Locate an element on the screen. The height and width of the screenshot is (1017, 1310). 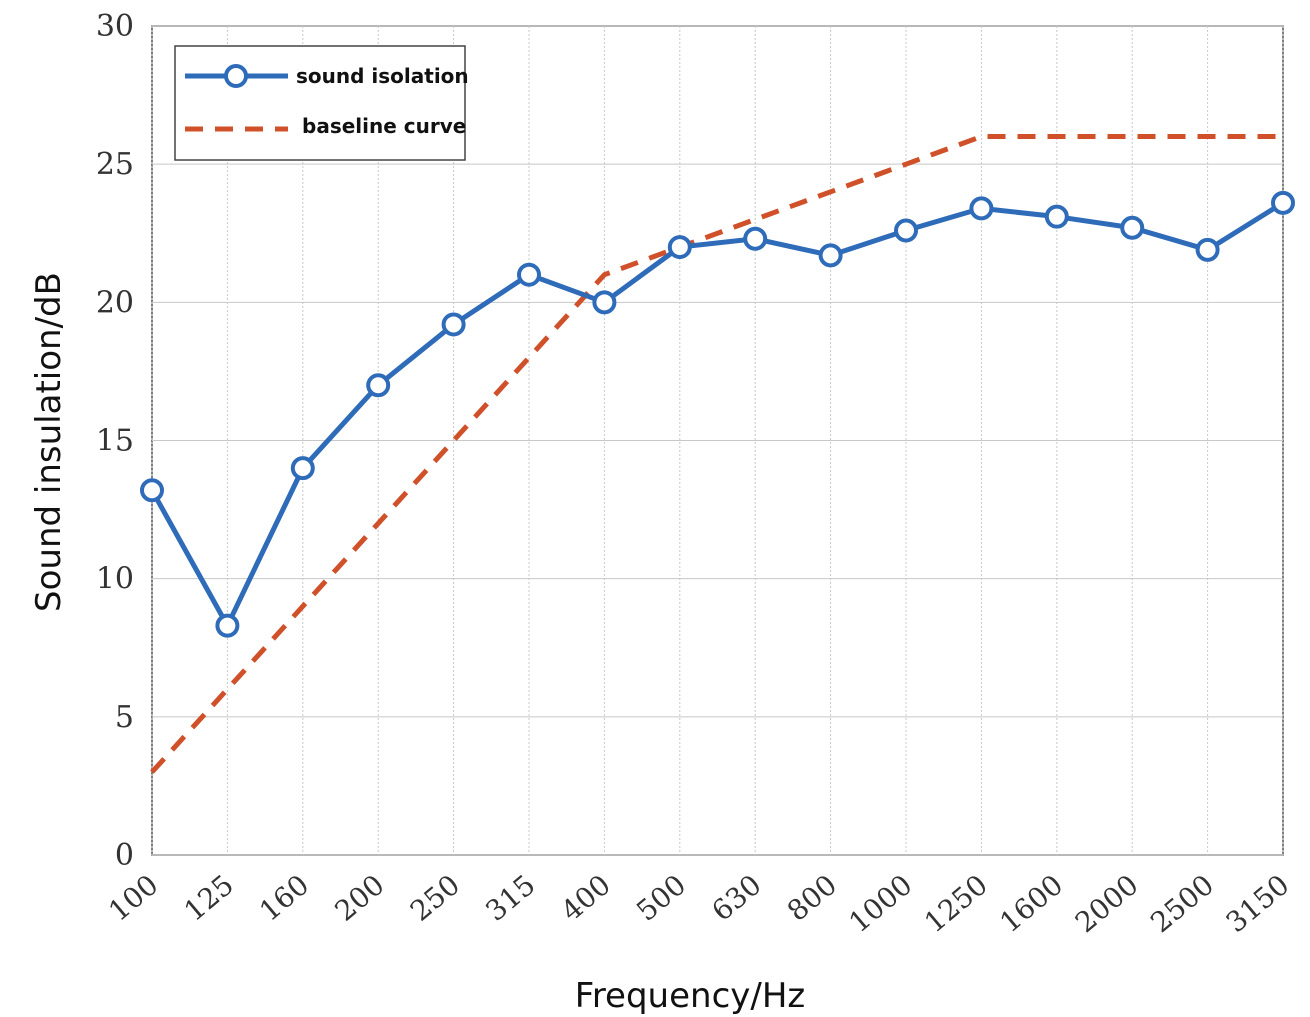
x-tick-label: 500 is located at coordinates (661, 898).